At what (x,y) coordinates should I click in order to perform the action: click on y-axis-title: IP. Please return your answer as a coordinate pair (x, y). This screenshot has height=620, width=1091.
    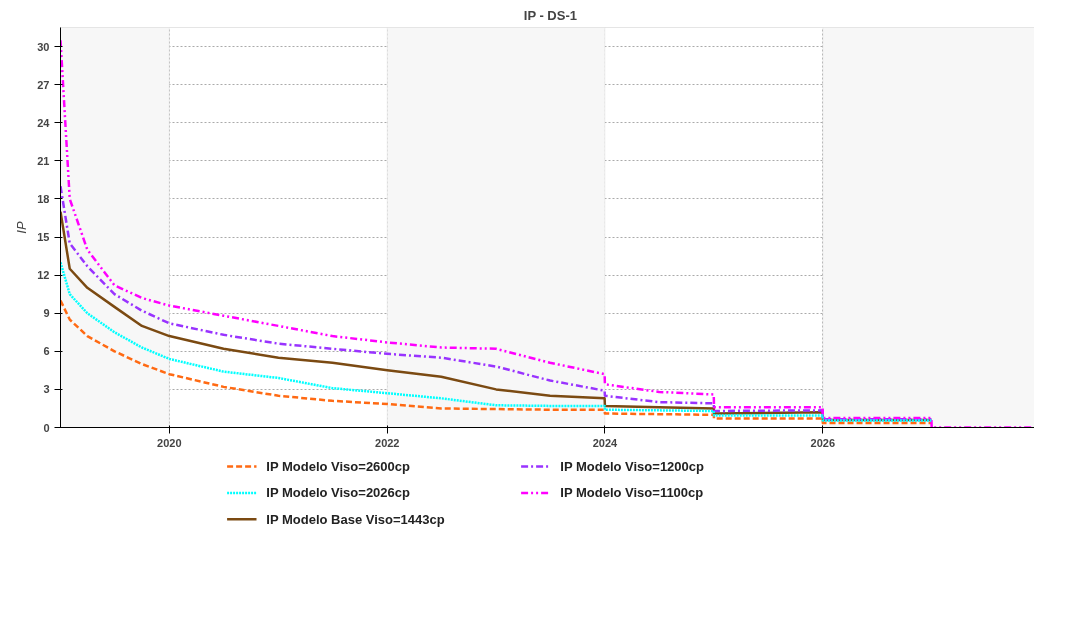
    Looking at the image, I should click on (22, 227).